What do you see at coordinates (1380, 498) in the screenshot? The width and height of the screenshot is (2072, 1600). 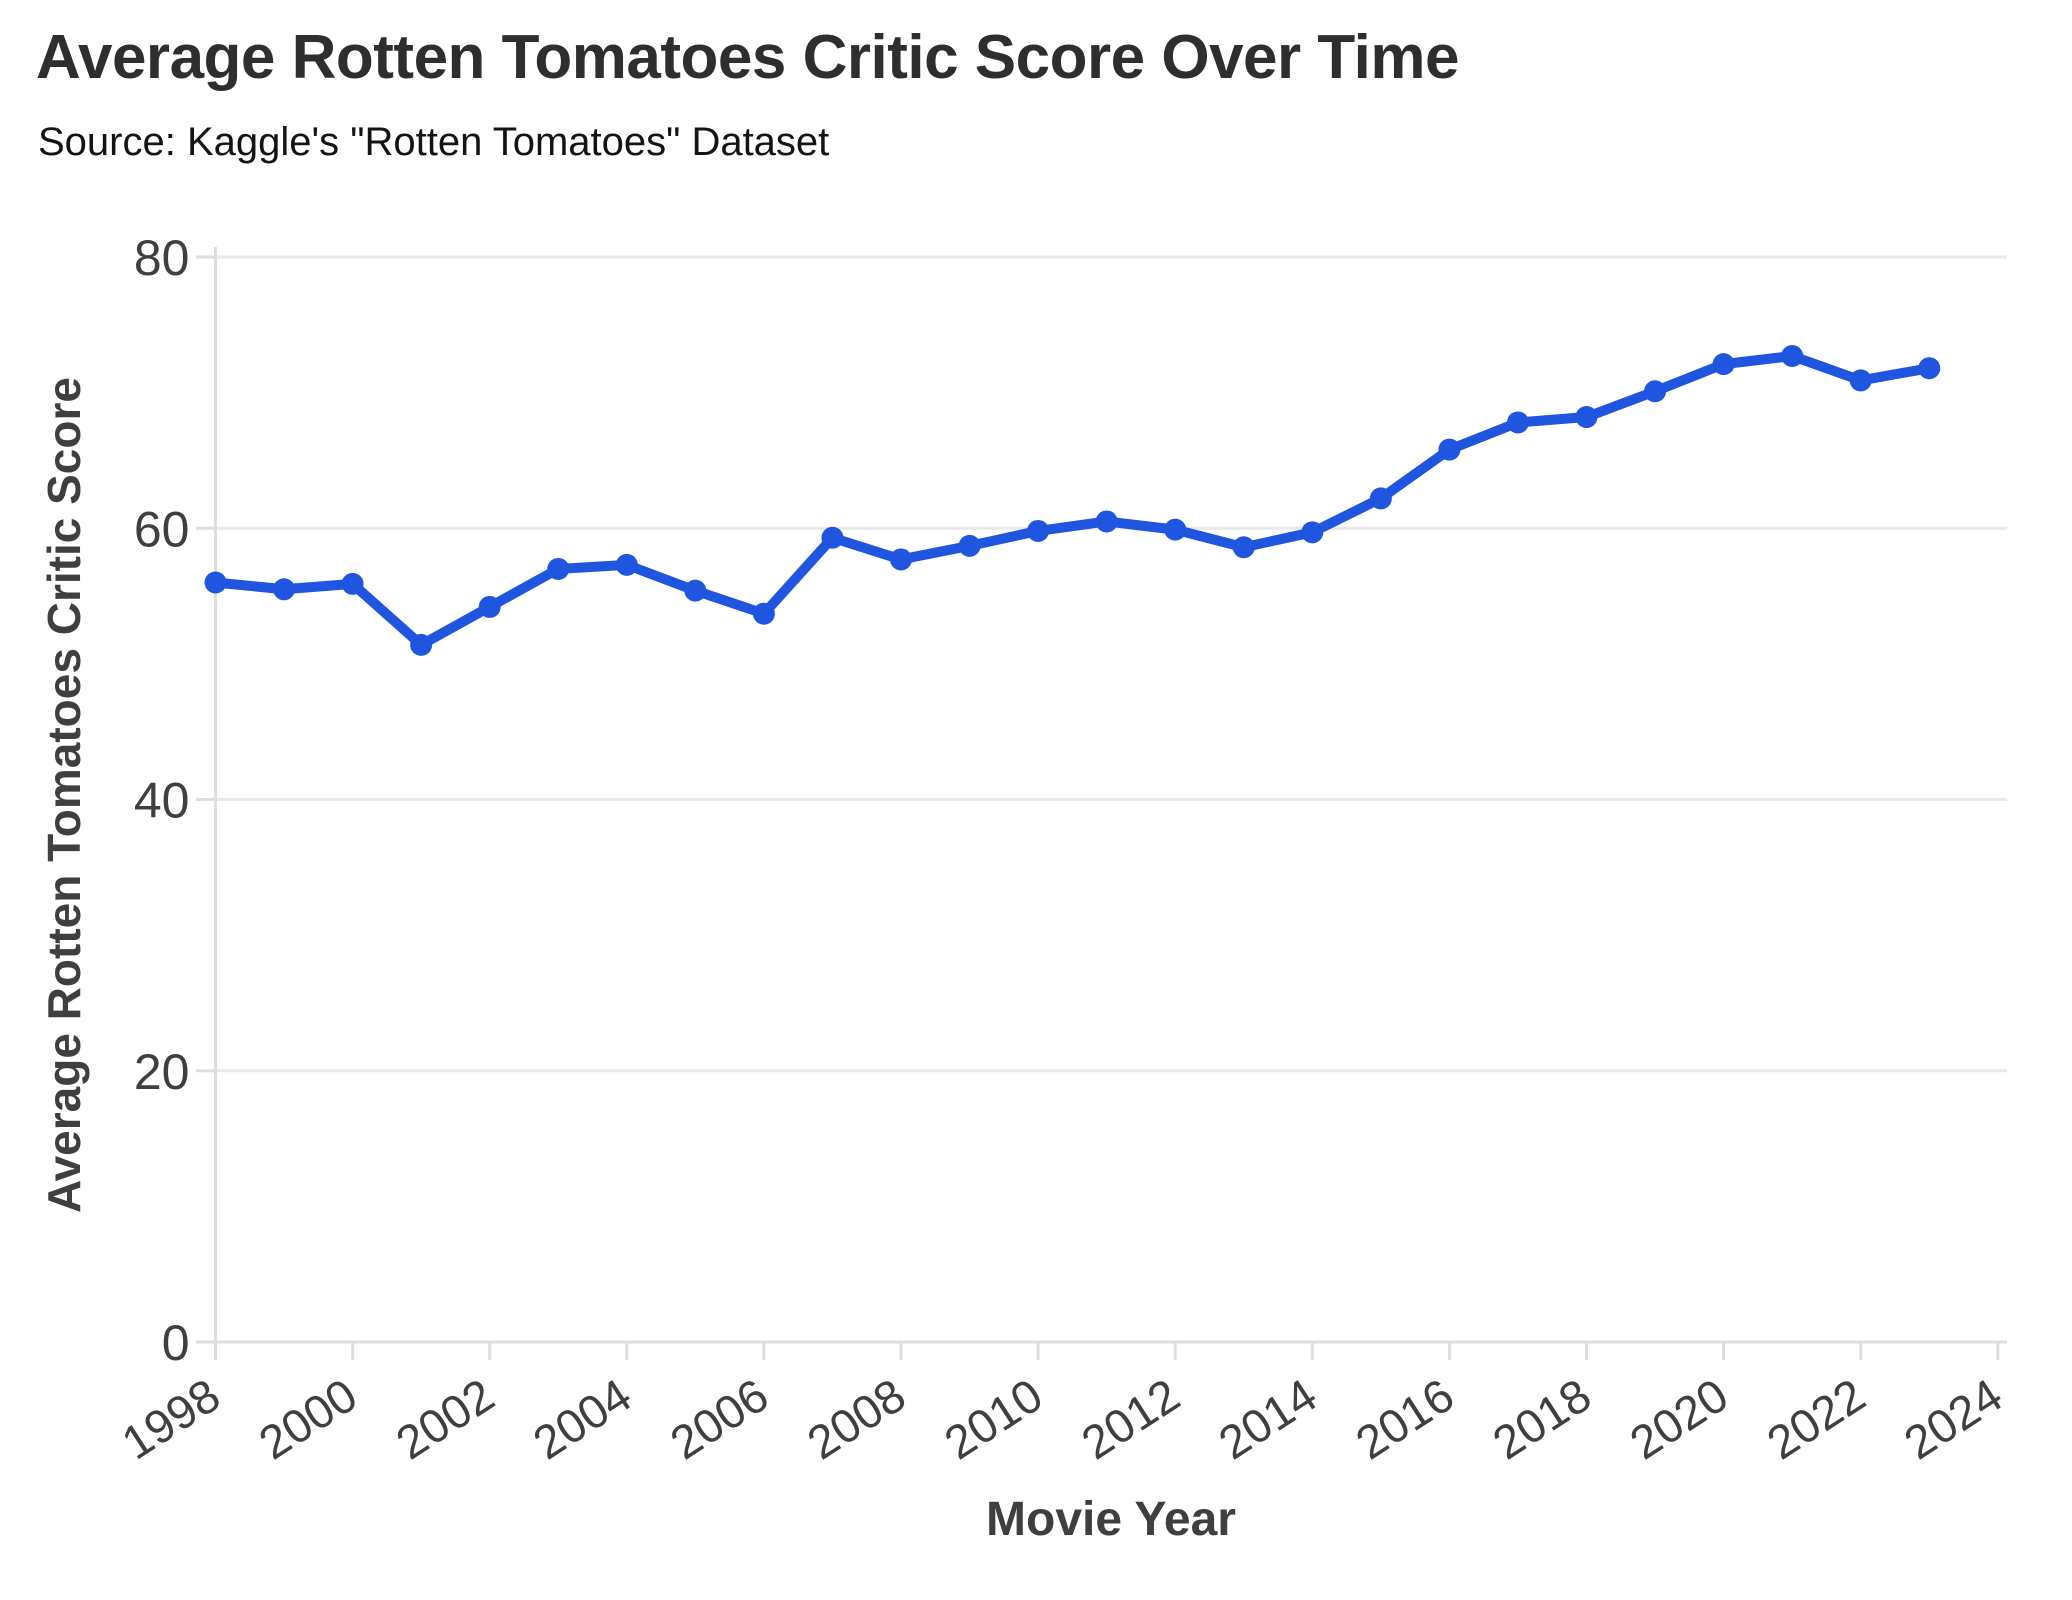 I see `data-point-2015` at bounding box center [1380, 498].